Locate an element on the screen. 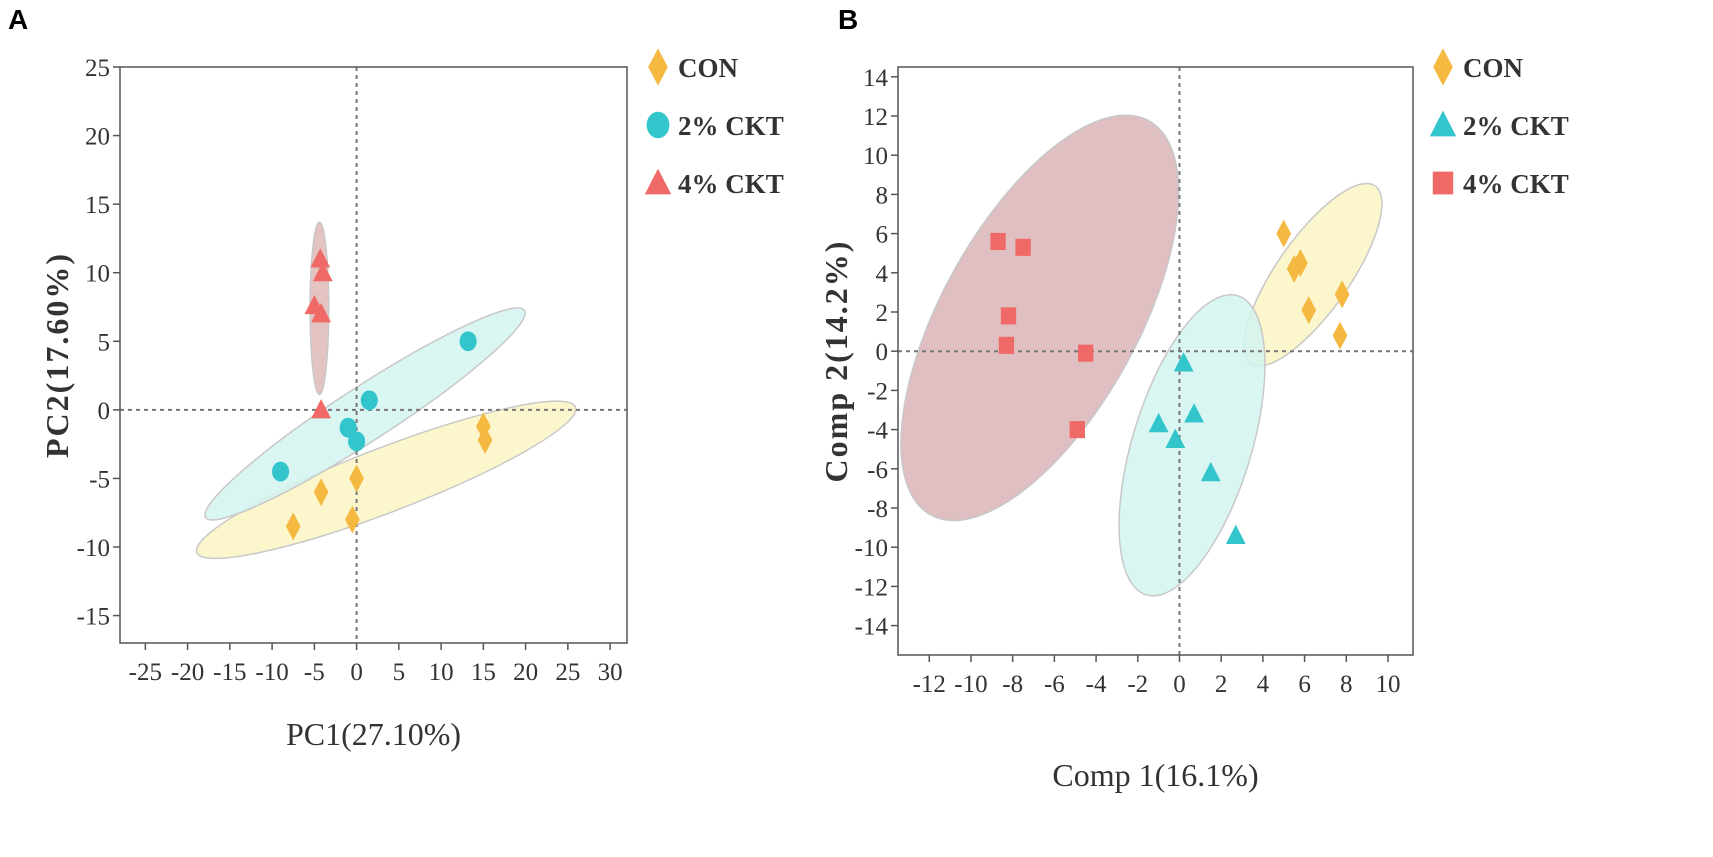 The width and height of the screenshot is (1713, 857). pca-xtick-label: 10 is located at coordinates (441, 672).